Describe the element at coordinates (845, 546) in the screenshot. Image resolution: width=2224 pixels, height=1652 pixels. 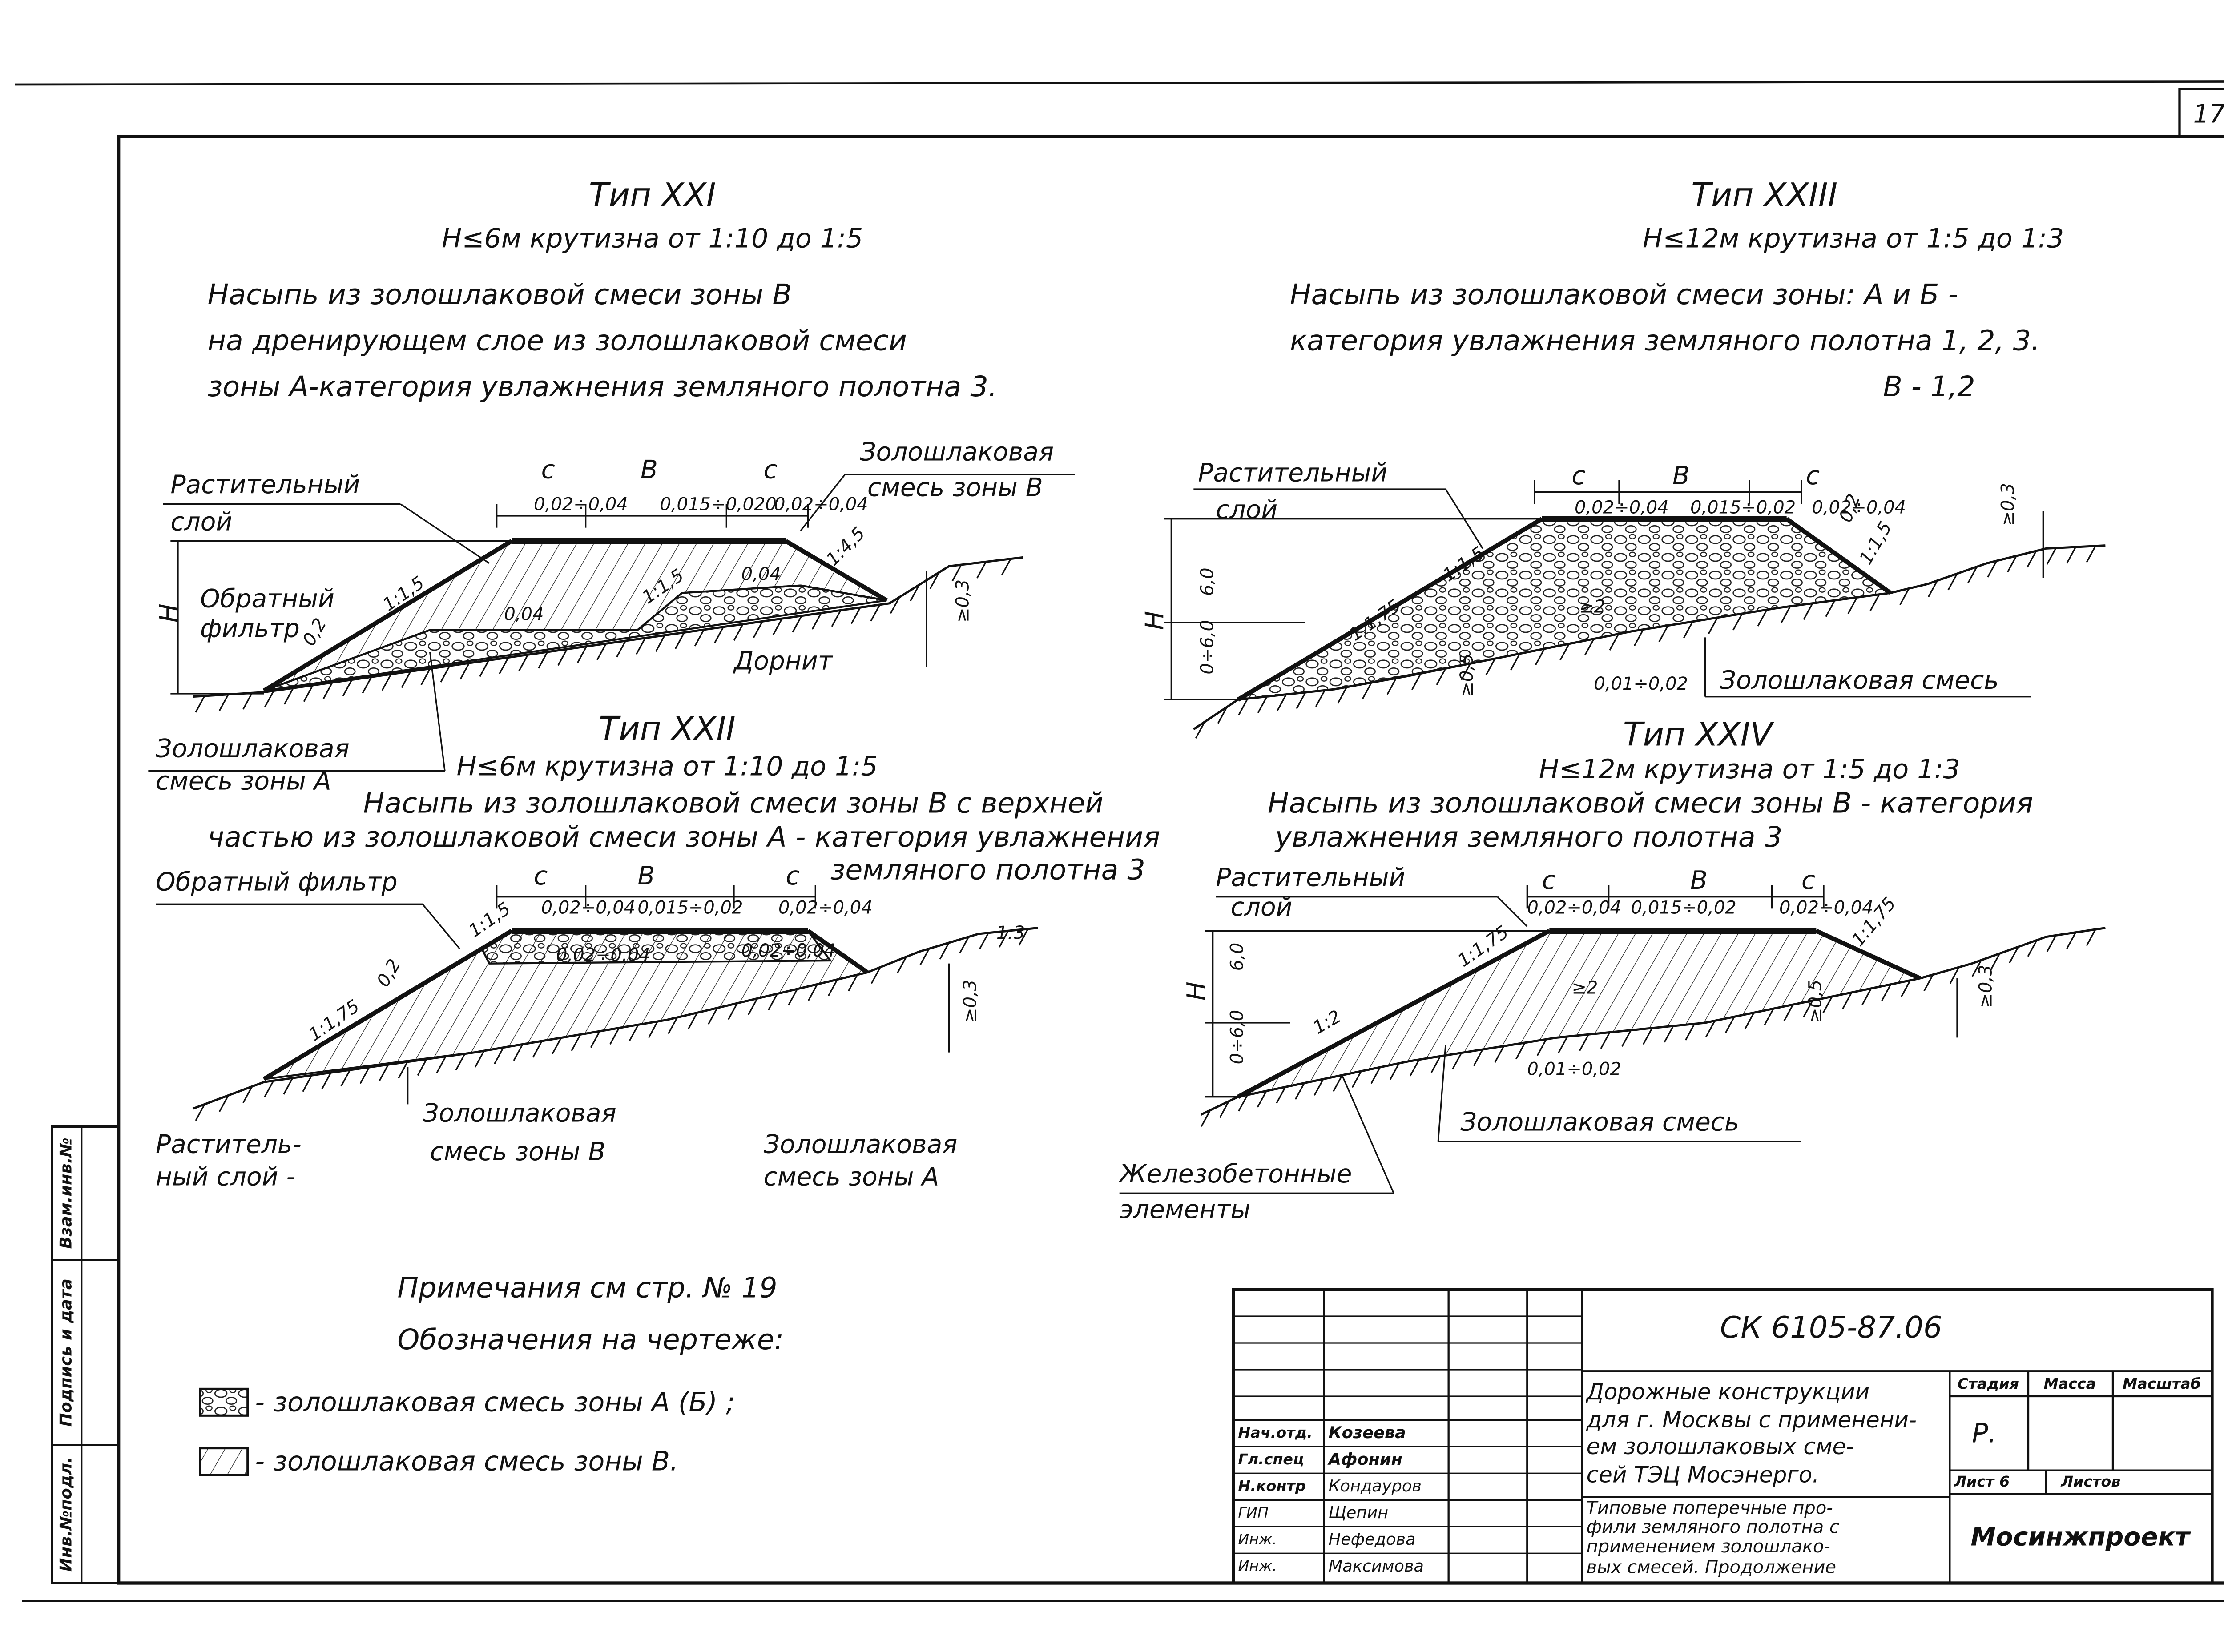
I see `drawing-label: 1:4,5` at that location.